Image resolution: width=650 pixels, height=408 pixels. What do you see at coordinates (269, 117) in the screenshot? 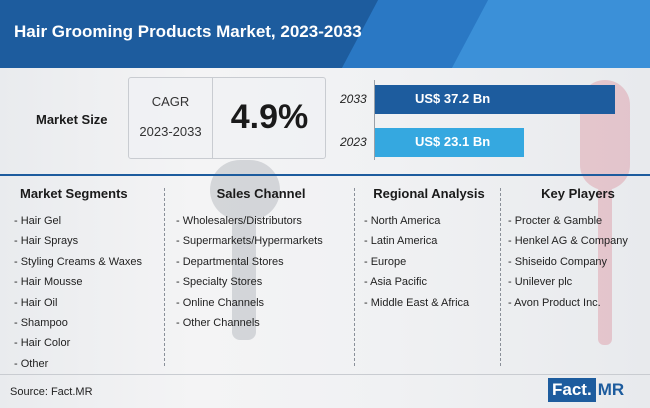
I see `cagr-value: 4.9%` at bounding box center [269, 117].